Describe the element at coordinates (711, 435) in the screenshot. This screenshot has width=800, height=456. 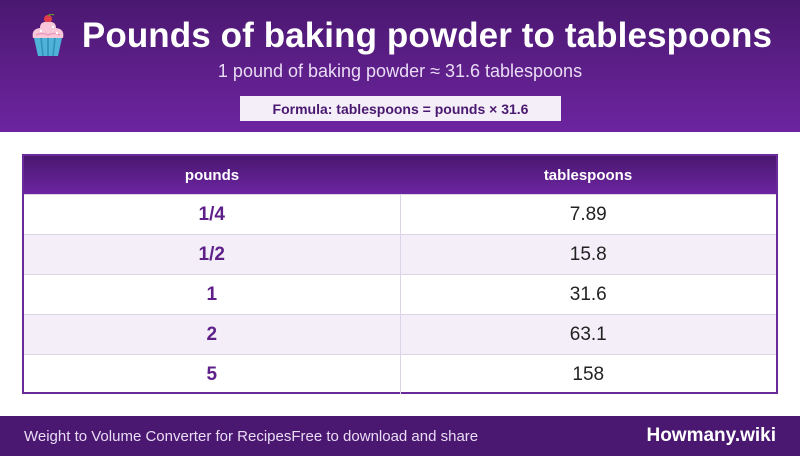
I see `brand-link: Howmany.wiki` at that location.